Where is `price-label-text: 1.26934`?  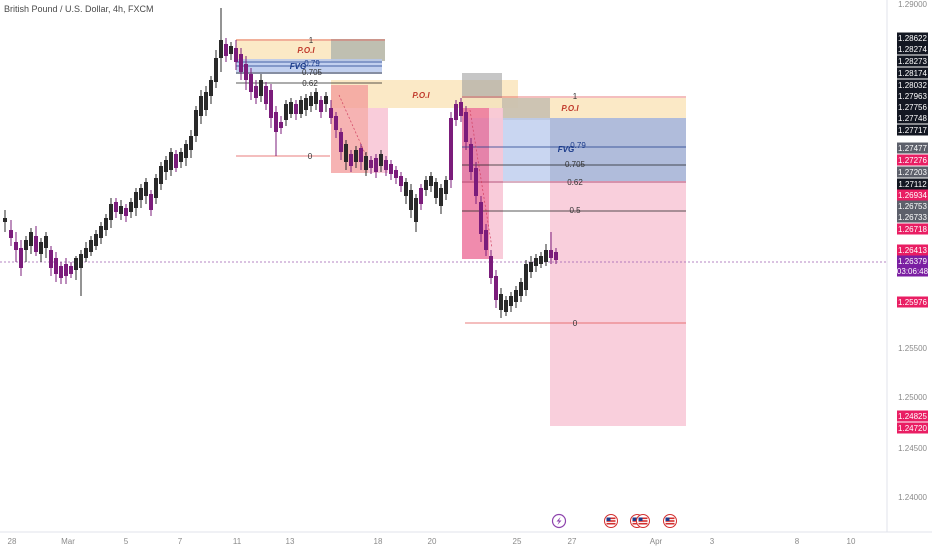
price-label-text: 1.26934 is located at coordinates (912, 195).